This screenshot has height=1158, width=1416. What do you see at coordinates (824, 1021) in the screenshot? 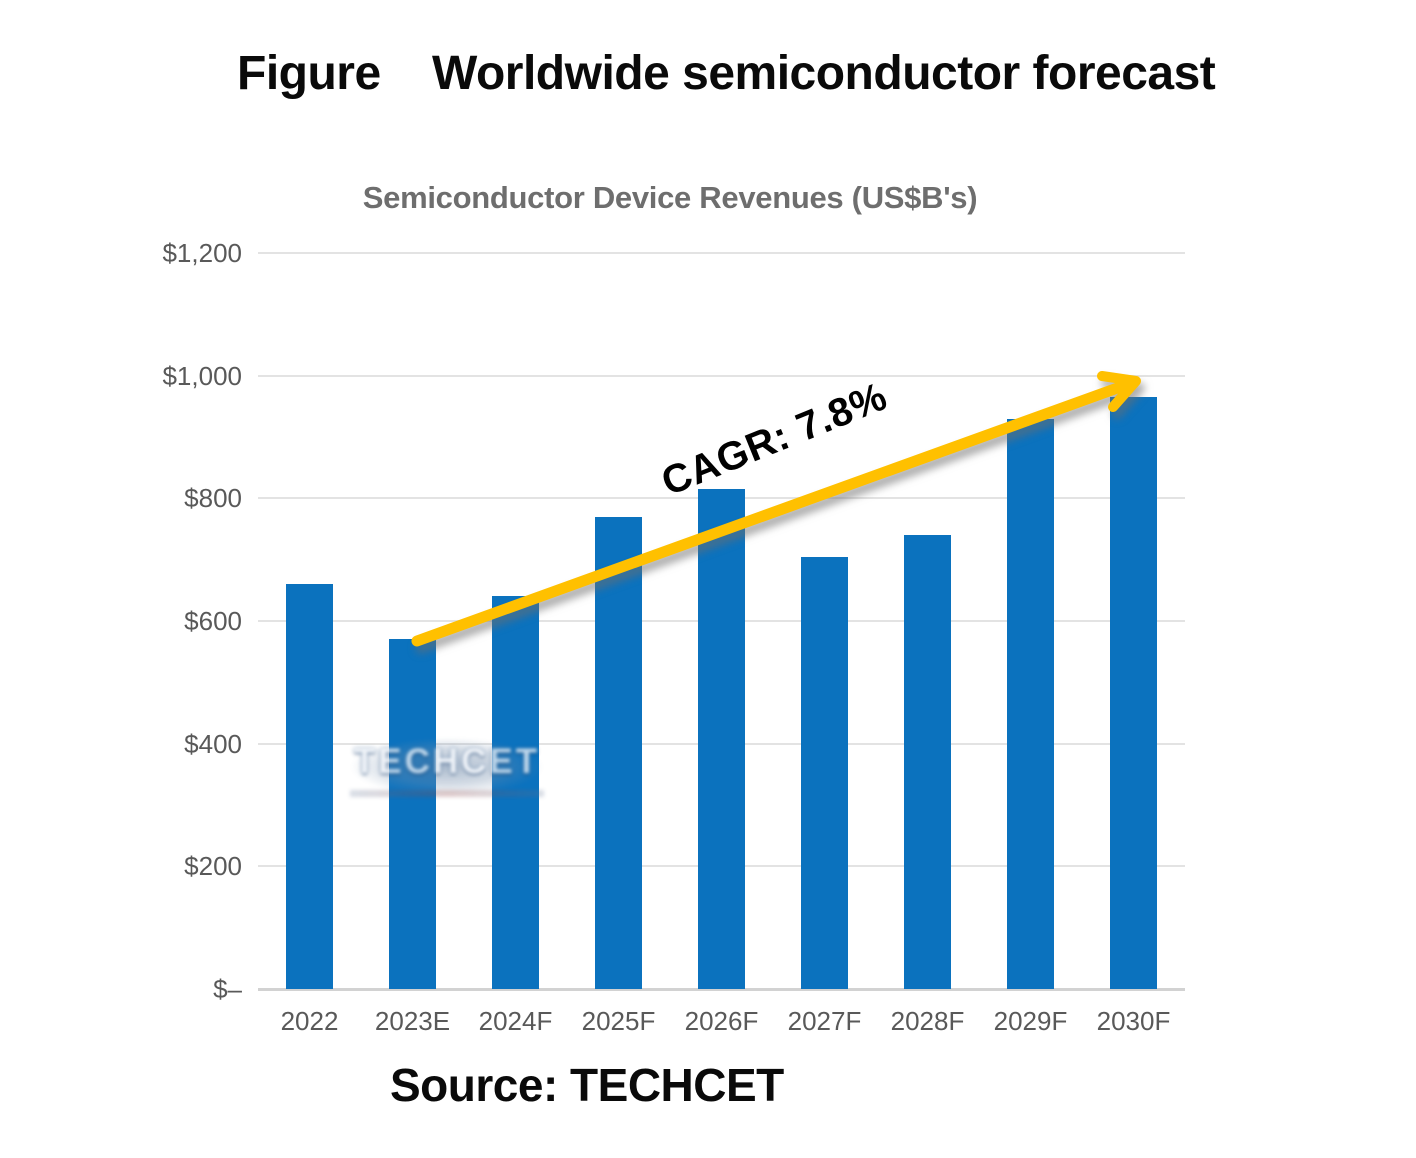
I see `x-tick-label-2027F: 2027F` at bounding box center [824, 1021].